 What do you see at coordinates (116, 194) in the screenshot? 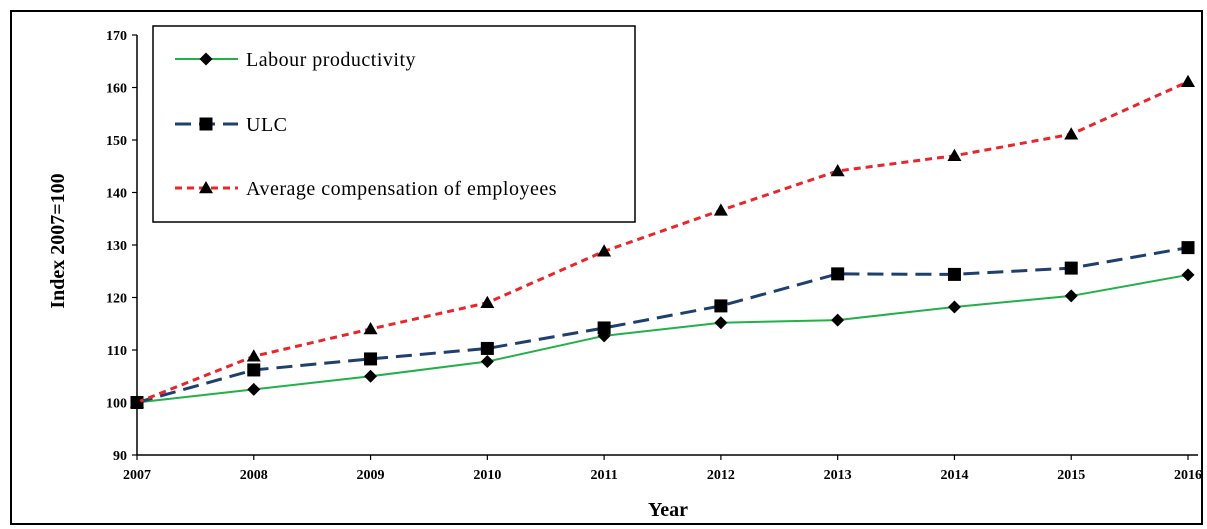
I see `y-tick-label: 140` at bounding box center [116, 194].